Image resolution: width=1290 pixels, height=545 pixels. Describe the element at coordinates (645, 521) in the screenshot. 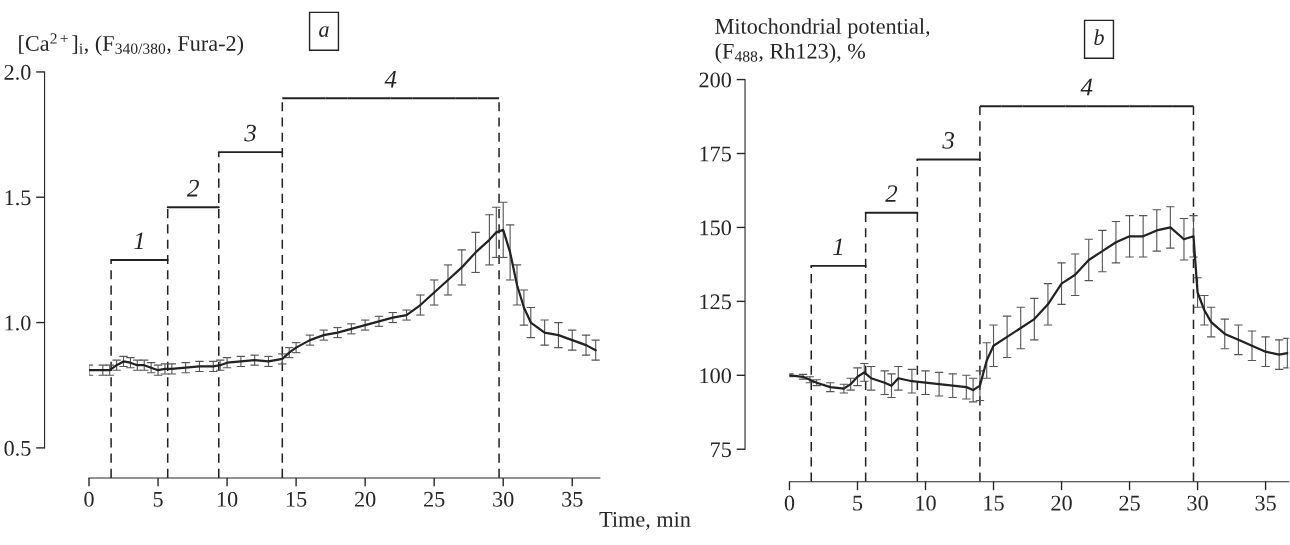

I see `x-axis-title: Time, min` at that location.